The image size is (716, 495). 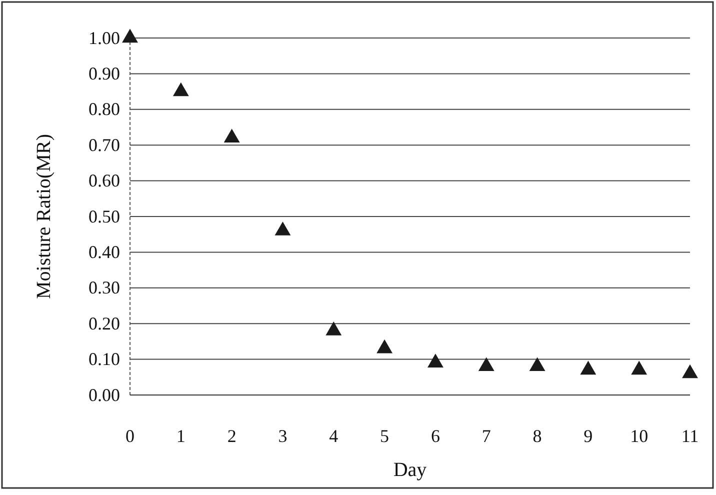 I want to click on x-tick-label: 11, so click(x=690, y=436).